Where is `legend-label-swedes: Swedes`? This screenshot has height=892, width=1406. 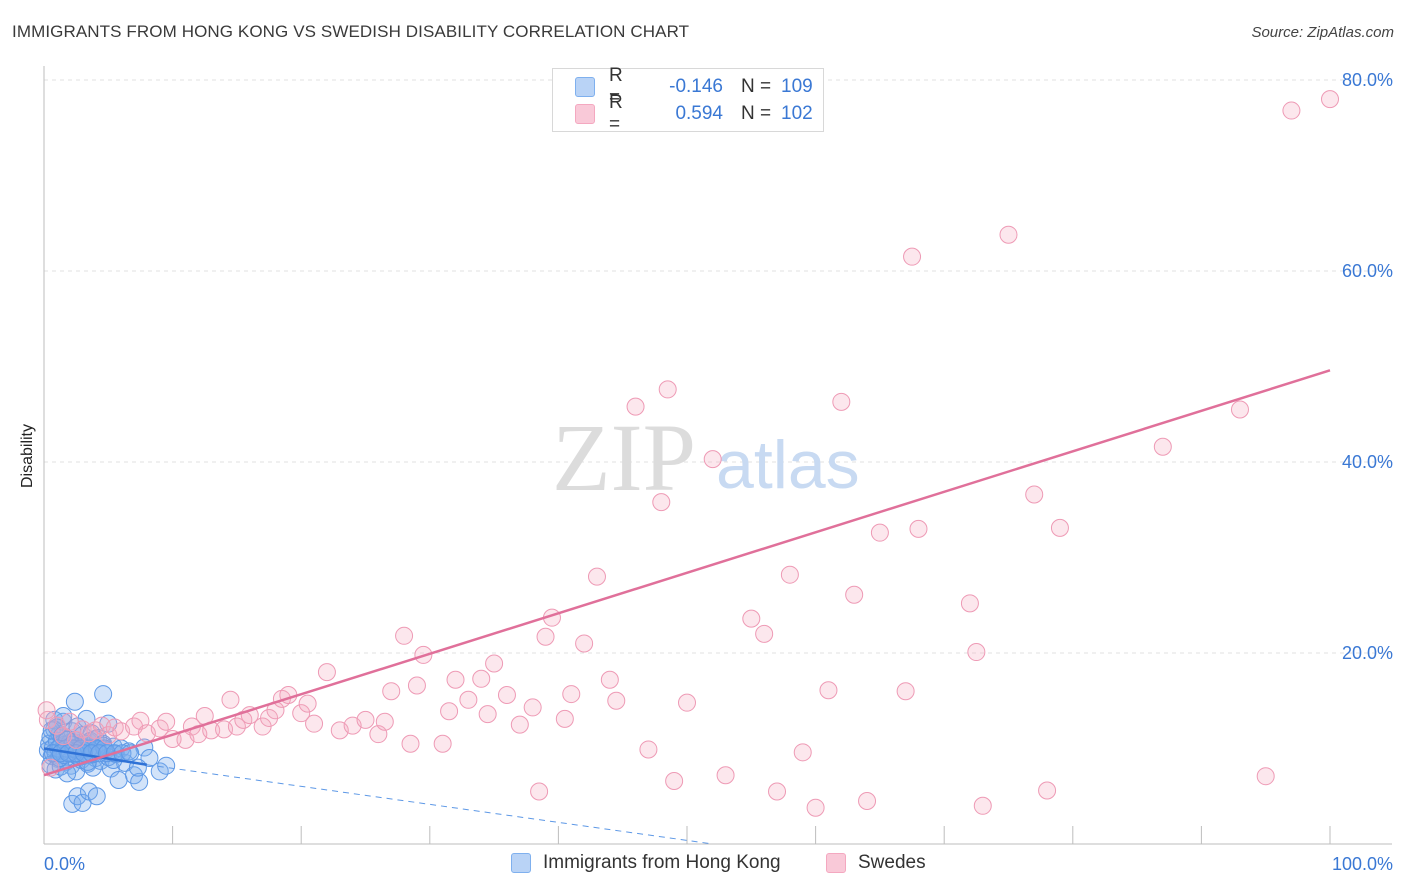 legend-label-swedes: Swedes is located at coordinates (892, 862).